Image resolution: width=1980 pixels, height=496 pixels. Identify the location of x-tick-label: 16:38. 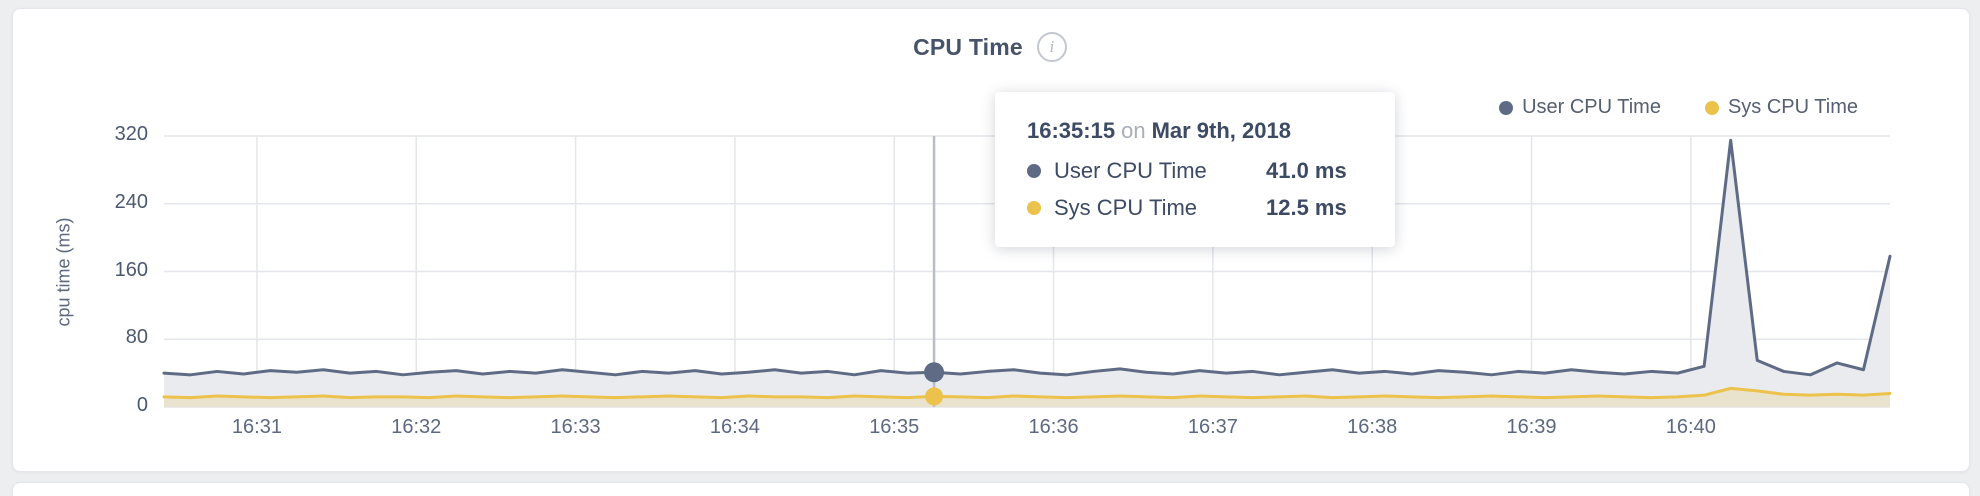
(1372, 427).